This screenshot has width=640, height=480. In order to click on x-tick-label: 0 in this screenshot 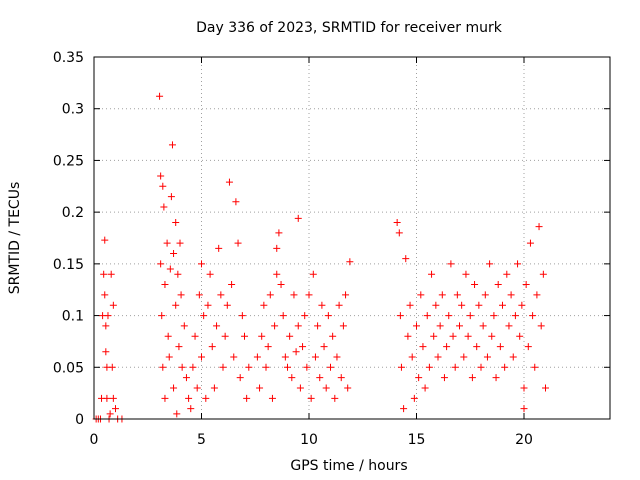, I will do `click(94, 440)`.